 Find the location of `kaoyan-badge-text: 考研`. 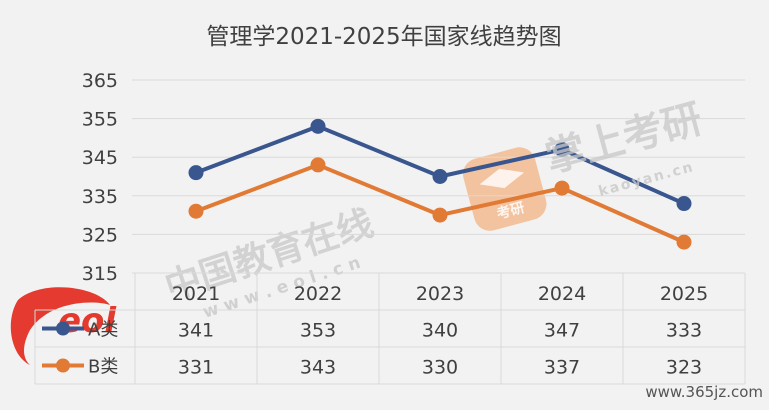

kaoyan-badge-text: 考研 is located at coordinates (510, 211).